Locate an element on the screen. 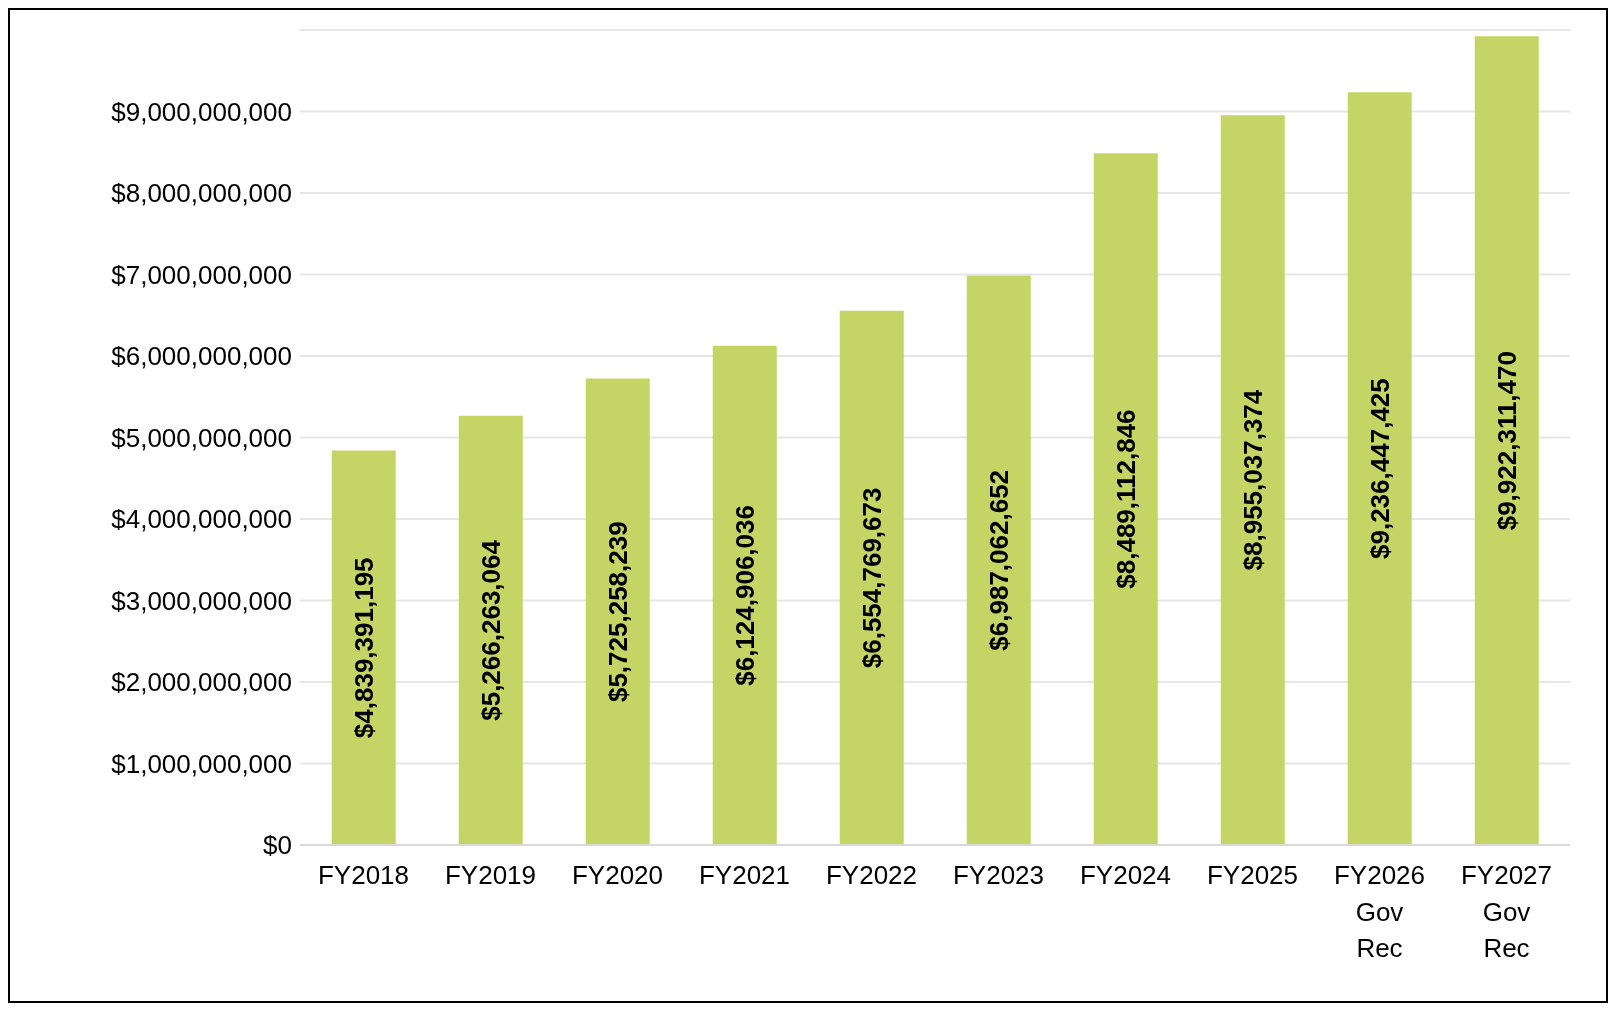  data-label: $6,124,906,036 is located at coordinates (744, 595).